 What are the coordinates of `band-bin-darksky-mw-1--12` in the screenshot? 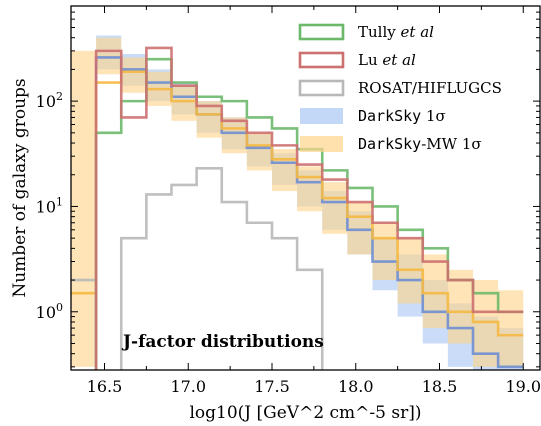 It's located at (385, 251).